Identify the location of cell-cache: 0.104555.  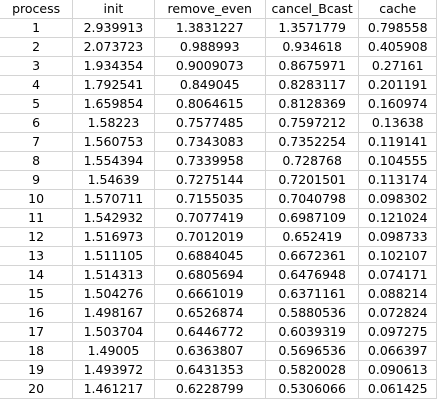
(397, 161).